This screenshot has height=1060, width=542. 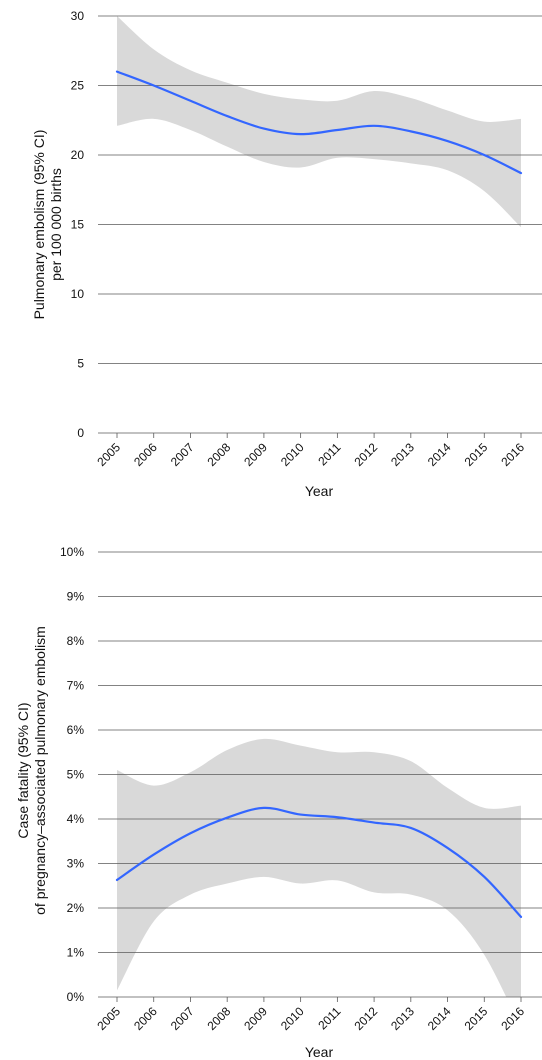 I want to click on confidence-band, so click(x=319, y=122).